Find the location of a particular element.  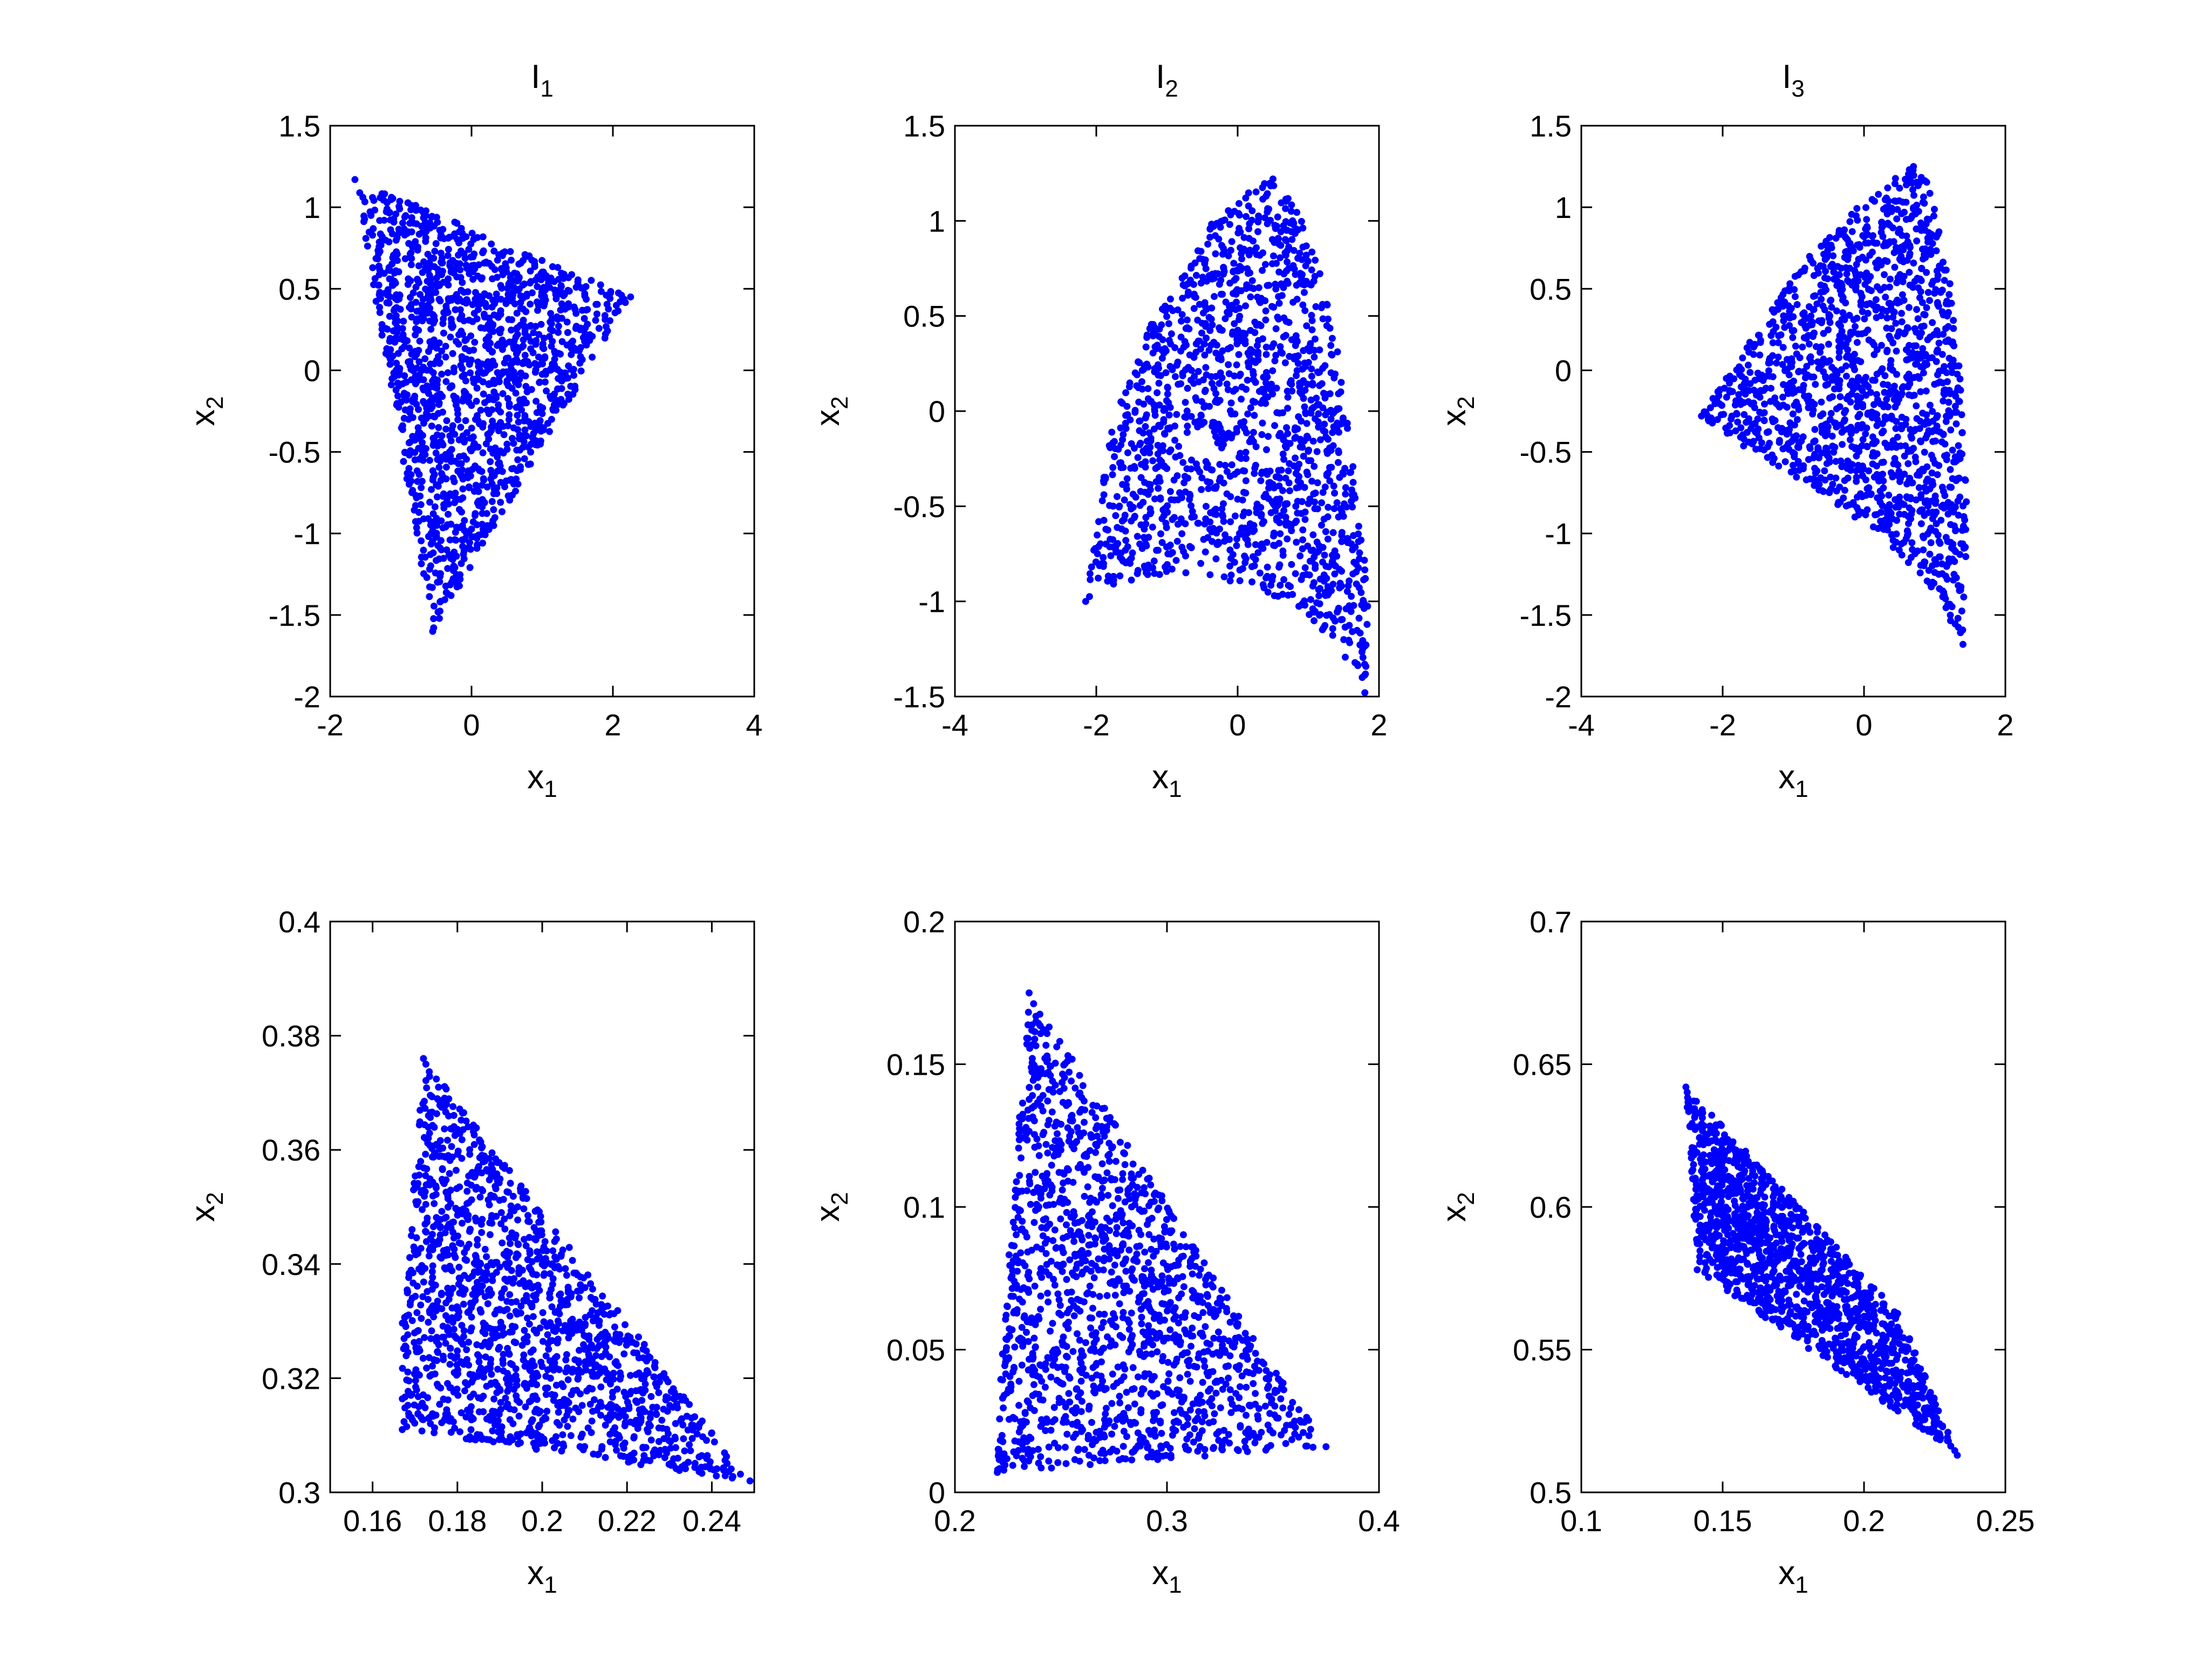

y-tick-label: 0 is located at coordinates (312, 370).